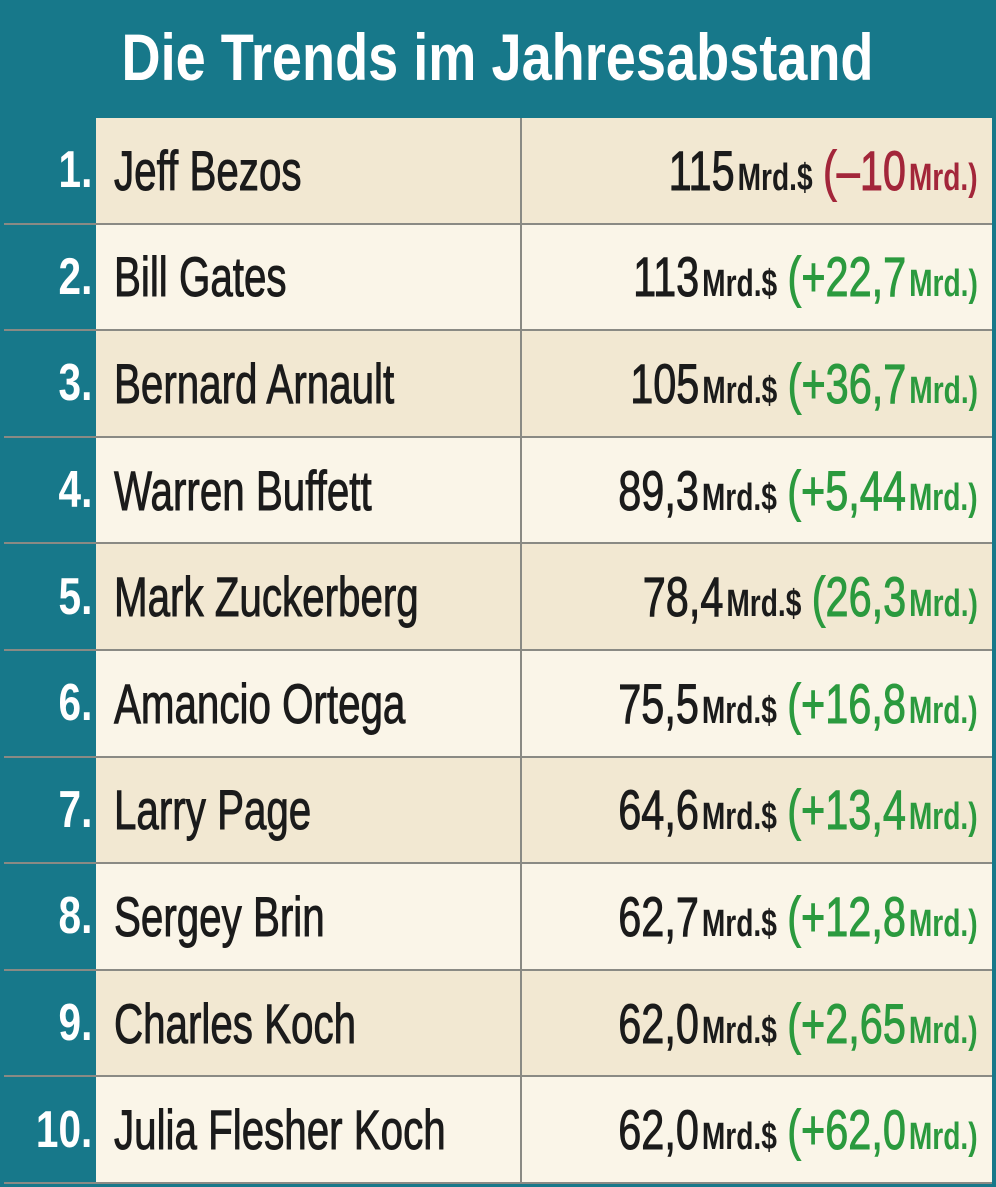  I want to click on name: Warren Buffett, so click(243, 490).